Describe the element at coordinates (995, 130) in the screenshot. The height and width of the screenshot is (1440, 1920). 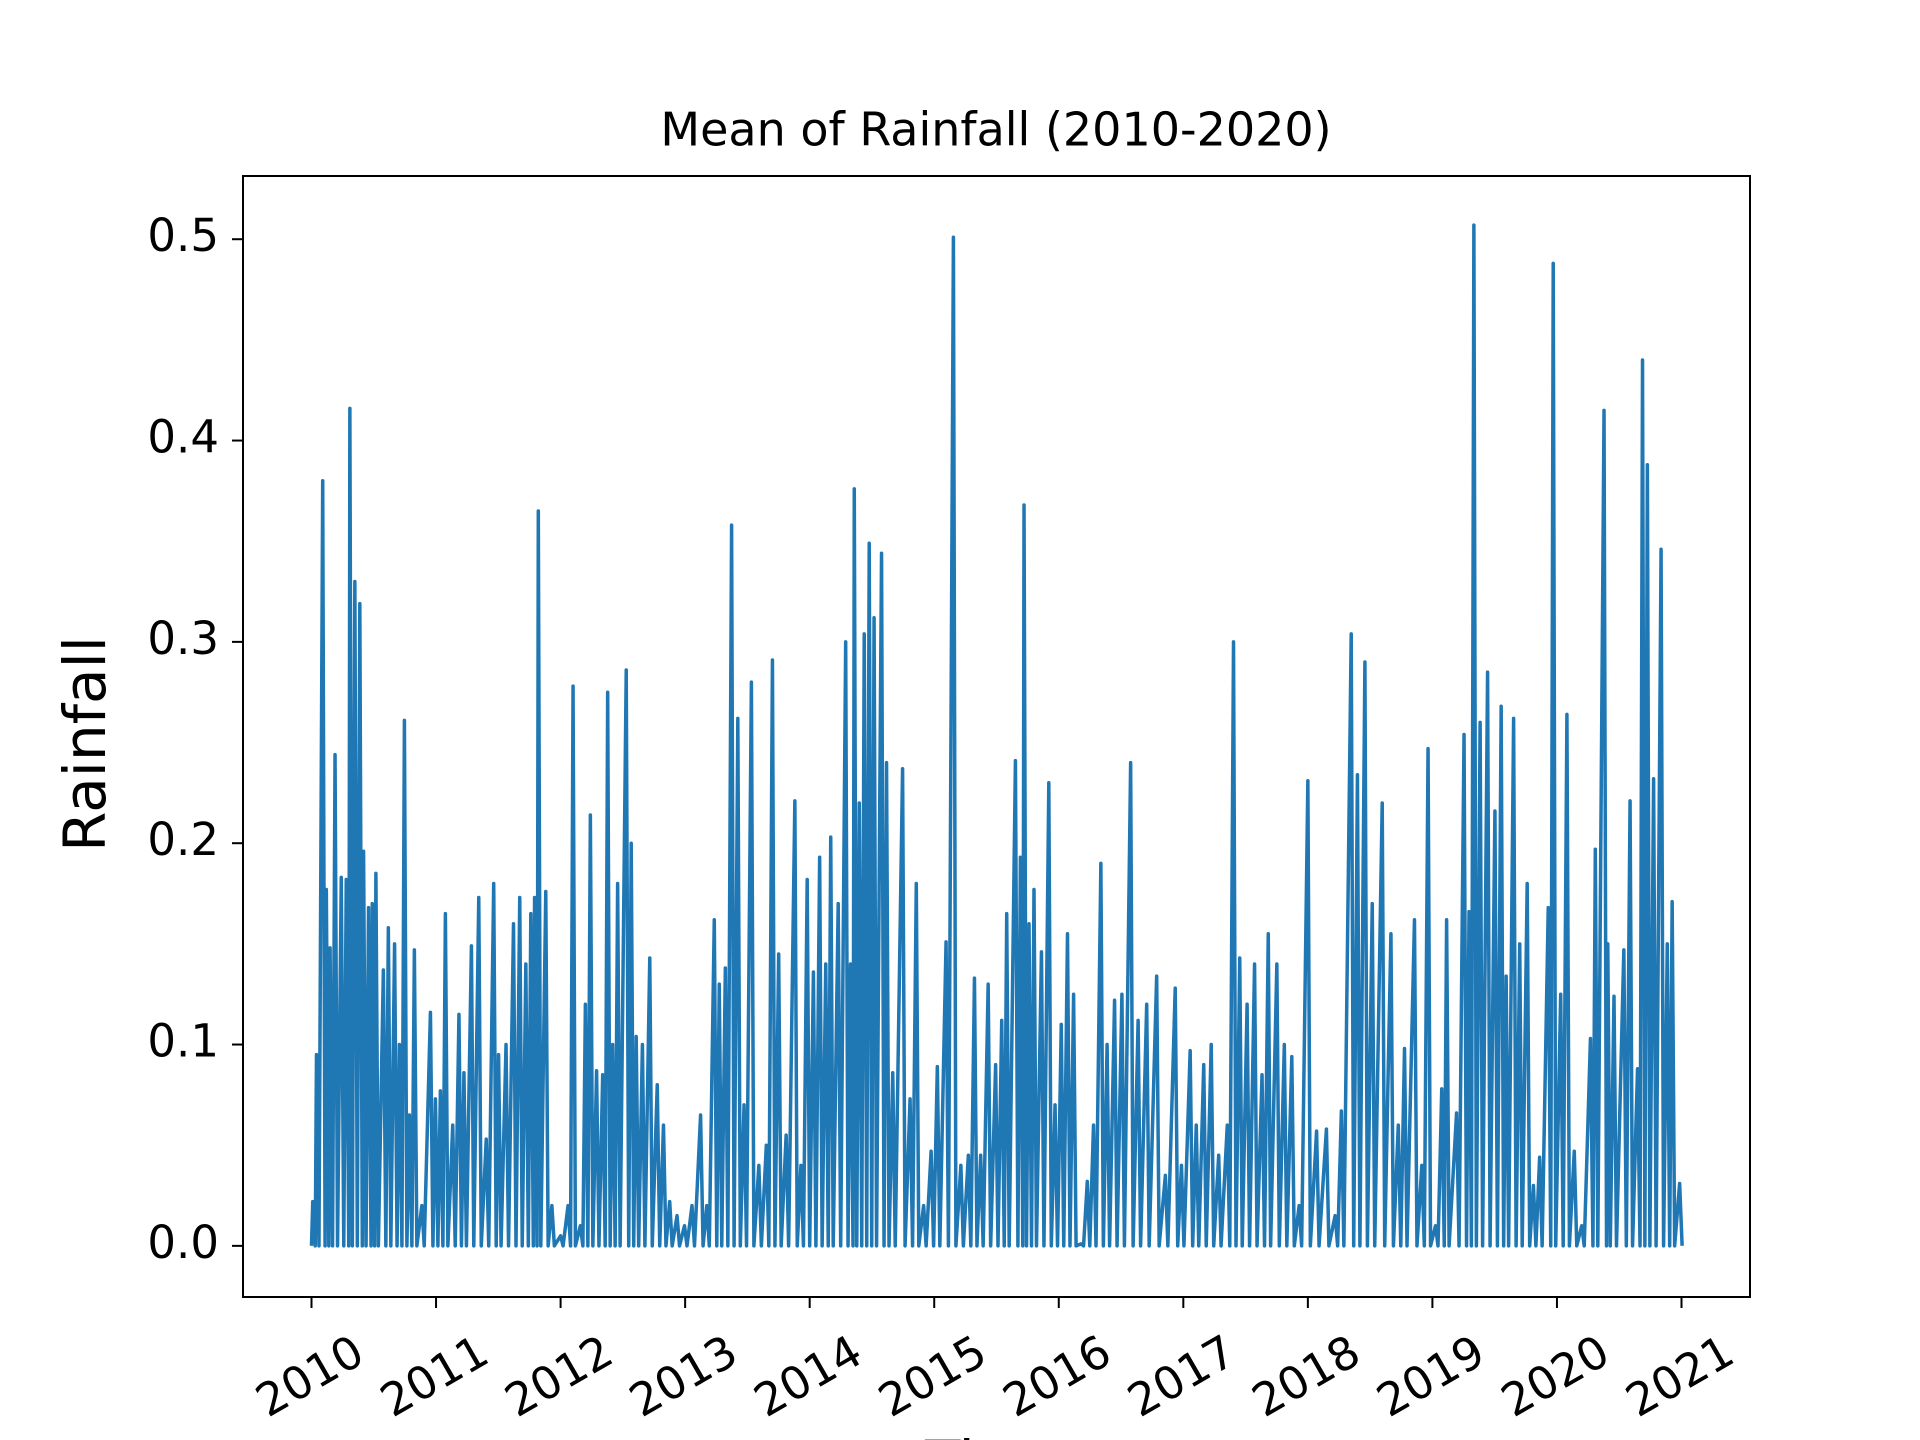
I see `chart-title: Mean of Rainfall (2010-2020)` at that location.